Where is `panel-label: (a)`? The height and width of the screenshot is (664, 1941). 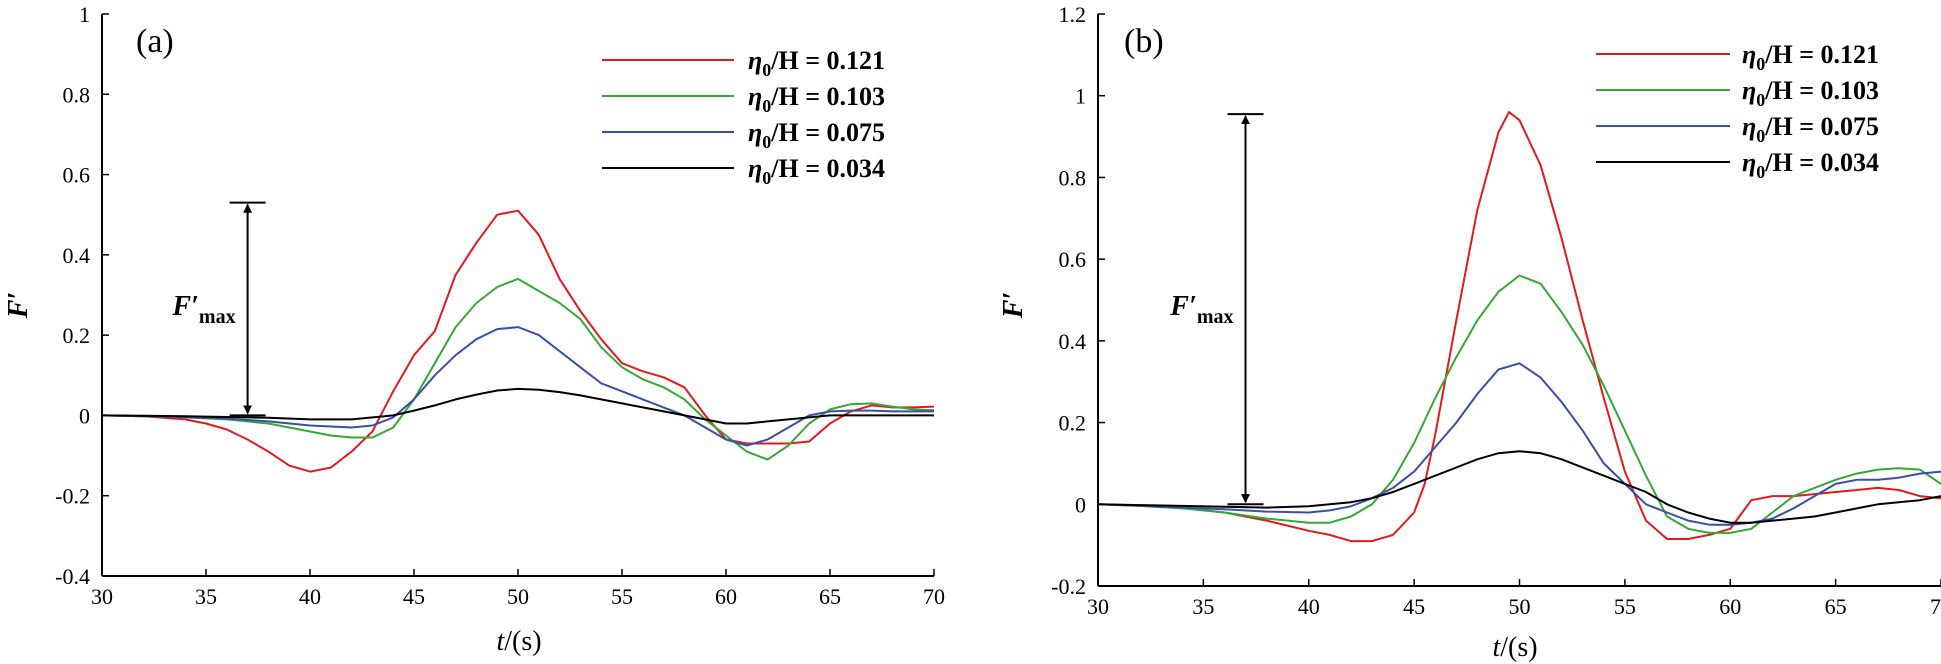 panel-label: (a) is located at coordinates (155, 41).